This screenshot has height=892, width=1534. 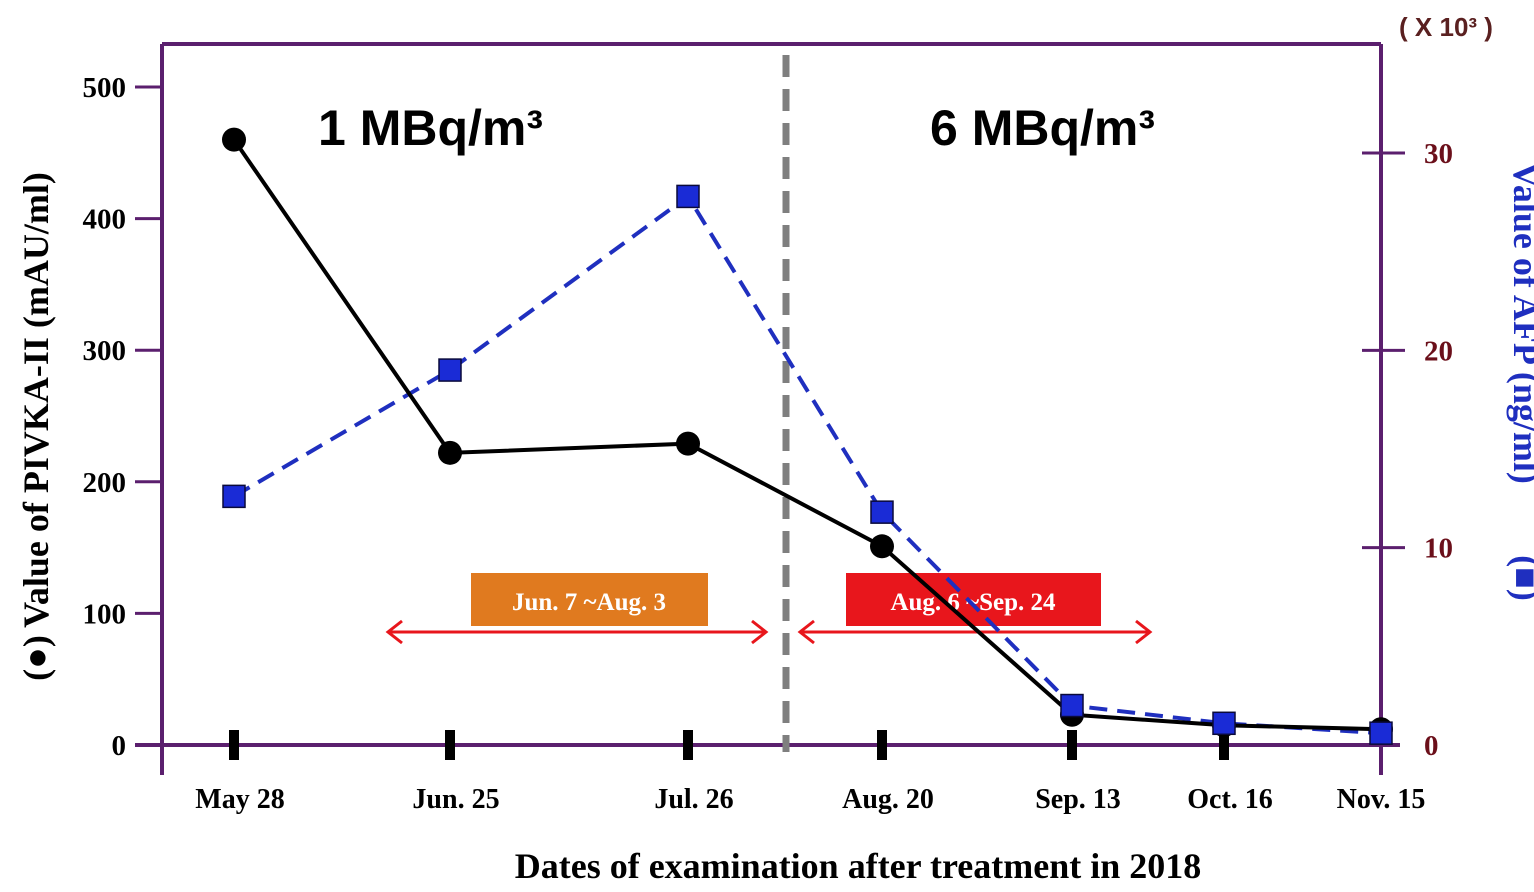 What do you see at coordinates (1230, 799) in the screenshot?
I see `x-tick-label: Oct. 16` at bounding box center [1230, 799].